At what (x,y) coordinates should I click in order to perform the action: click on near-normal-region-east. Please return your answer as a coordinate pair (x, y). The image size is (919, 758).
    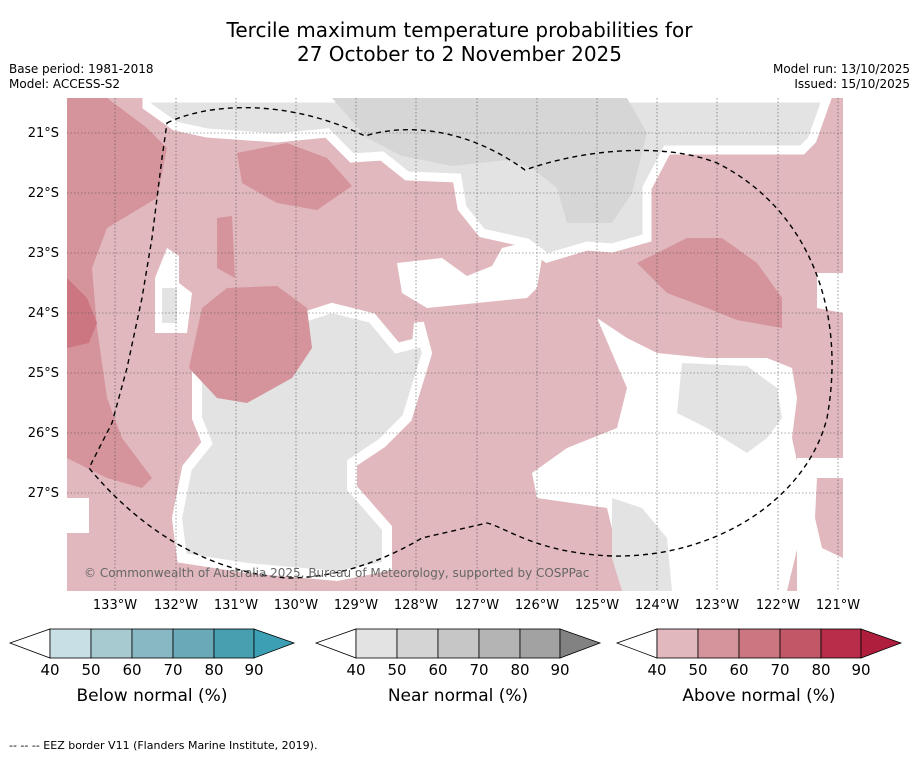
    Looking at the image, I should click on (729, 408).